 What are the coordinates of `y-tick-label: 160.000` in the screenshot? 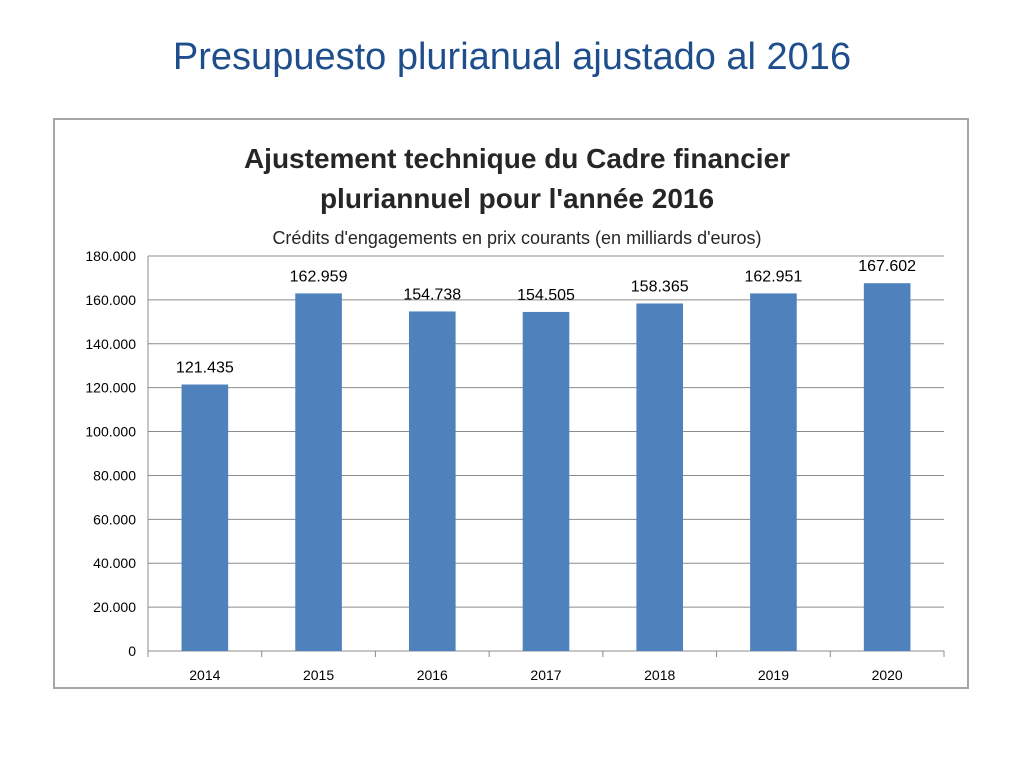 It's located at (110, 300).